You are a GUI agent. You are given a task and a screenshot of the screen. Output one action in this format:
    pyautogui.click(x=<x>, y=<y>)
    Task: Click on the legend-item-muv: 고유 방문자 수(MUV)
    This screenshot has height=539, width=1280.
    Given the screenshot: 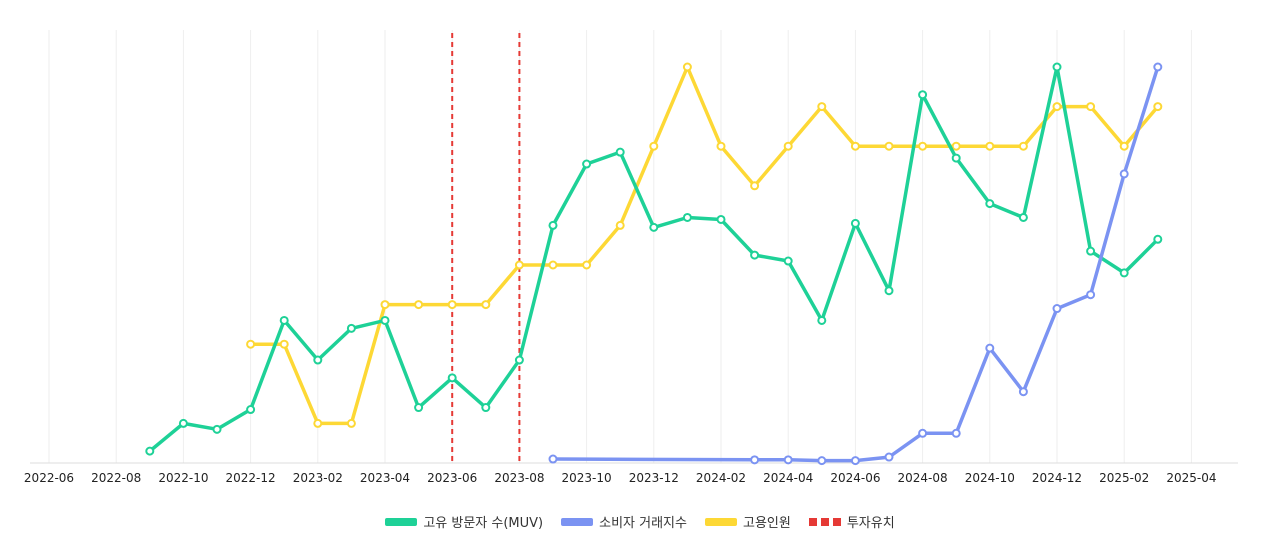 What is the action you would take?
    pyautogui.click(x=464, y=521)
    